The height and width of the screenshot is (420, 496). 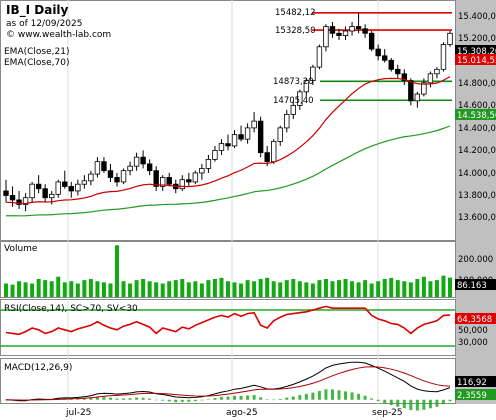 I want to click on price-tick: 13.600,00, so click(x=477, y=218).